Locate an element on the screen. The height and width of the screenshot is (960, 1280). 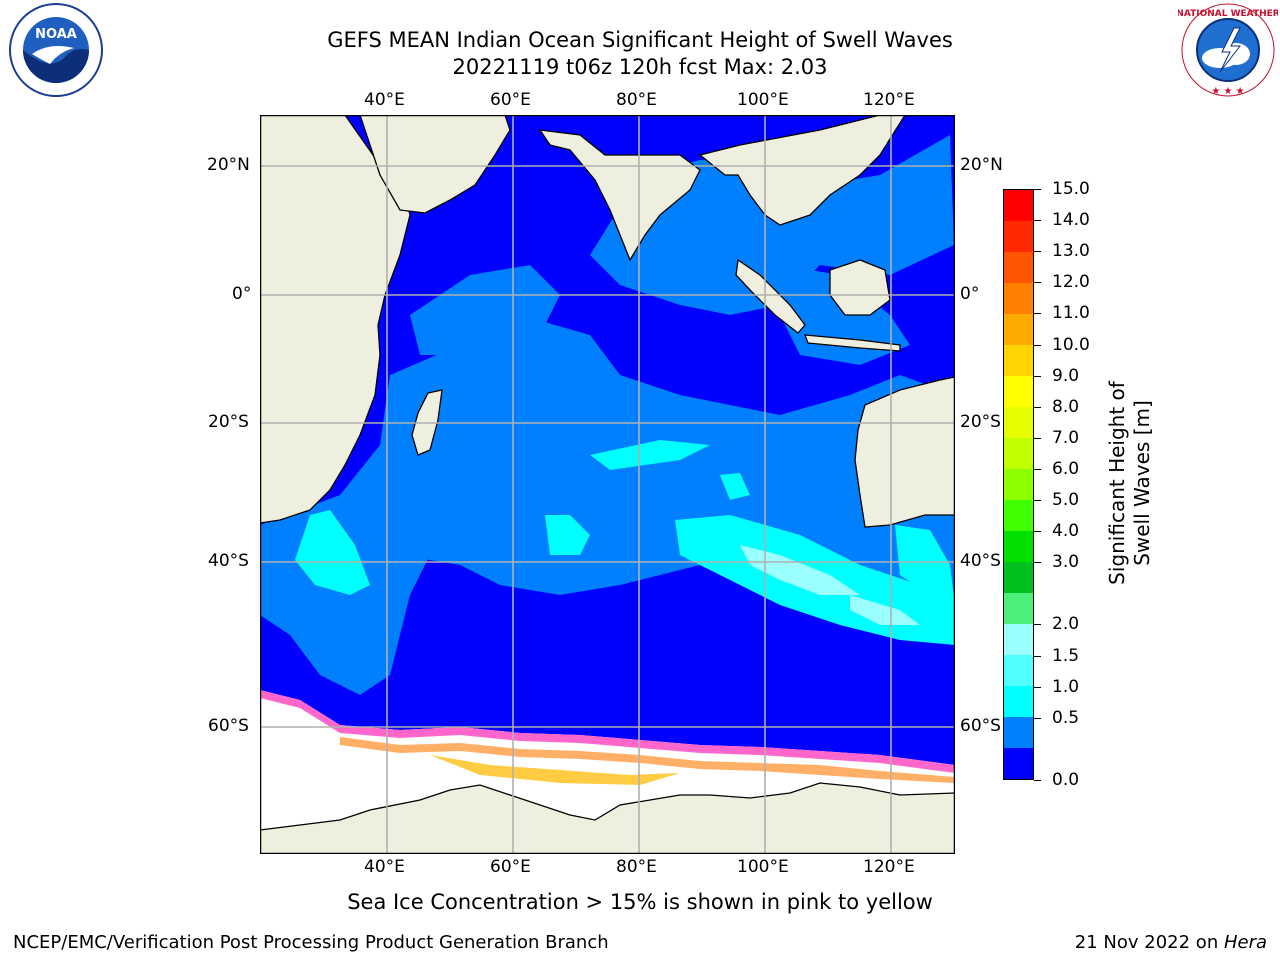
lat-label-left-20s: 20°S is located at coordinates (228, 422).